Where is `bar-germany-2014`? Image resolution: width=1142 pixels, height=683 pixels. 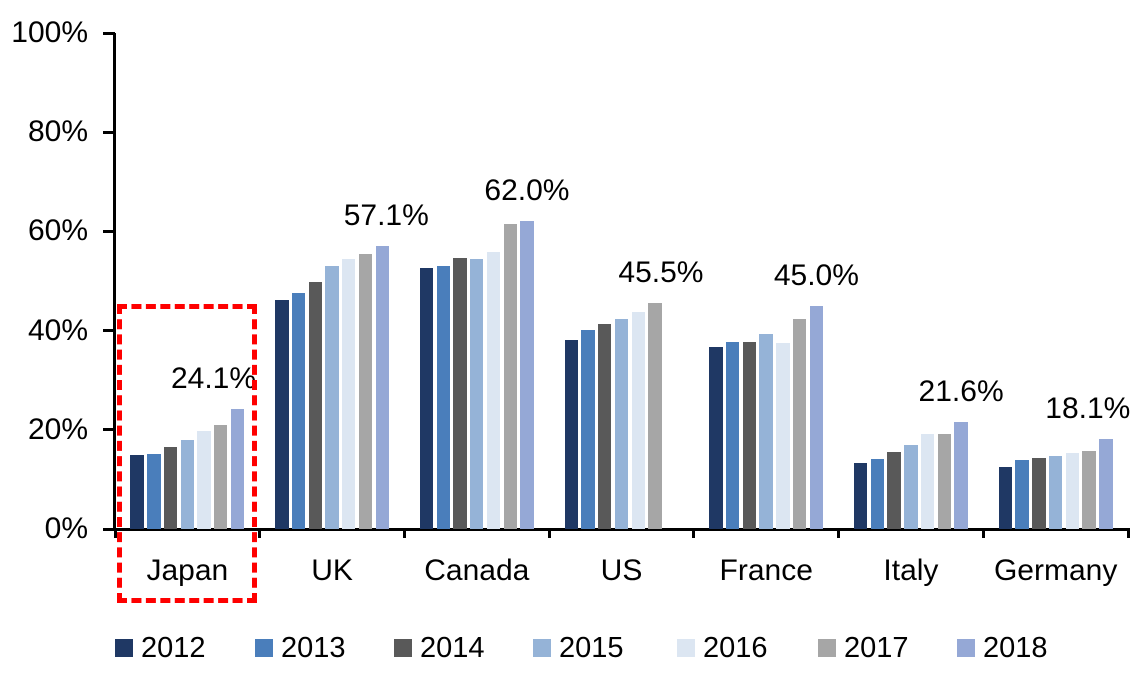 bar-germany-2014 is located at coordinates (1039, 493).